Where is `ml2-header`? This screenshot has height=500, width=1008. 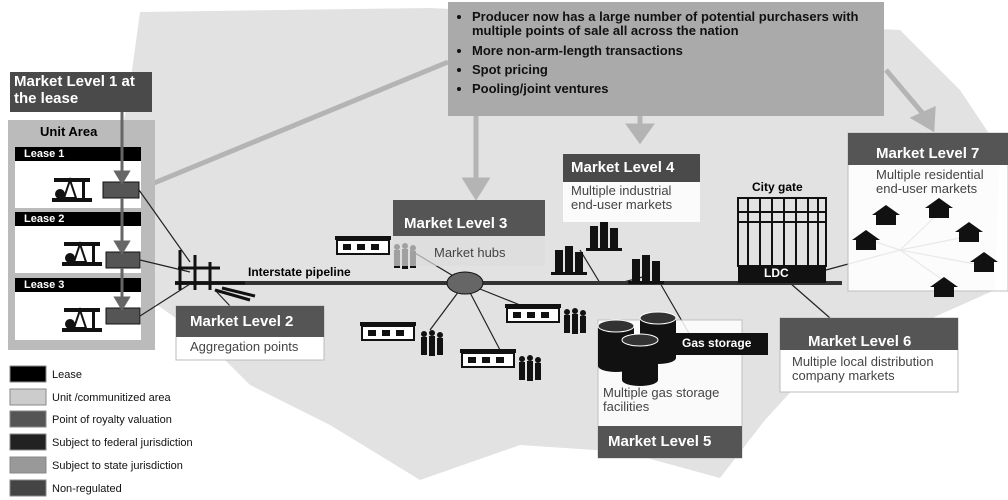 ml2-header is located at coordinates (250, 321).